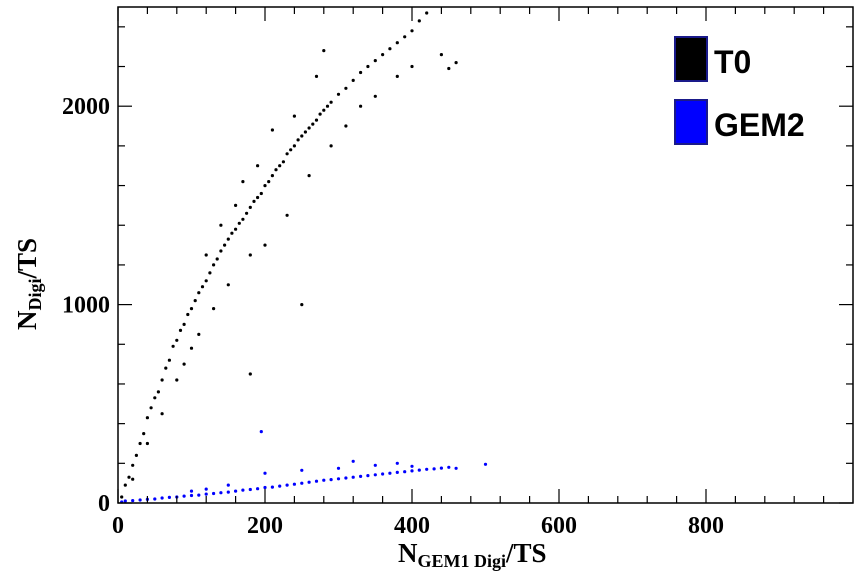  I want to click on y-axis-title-main: N, so click(27, 320).